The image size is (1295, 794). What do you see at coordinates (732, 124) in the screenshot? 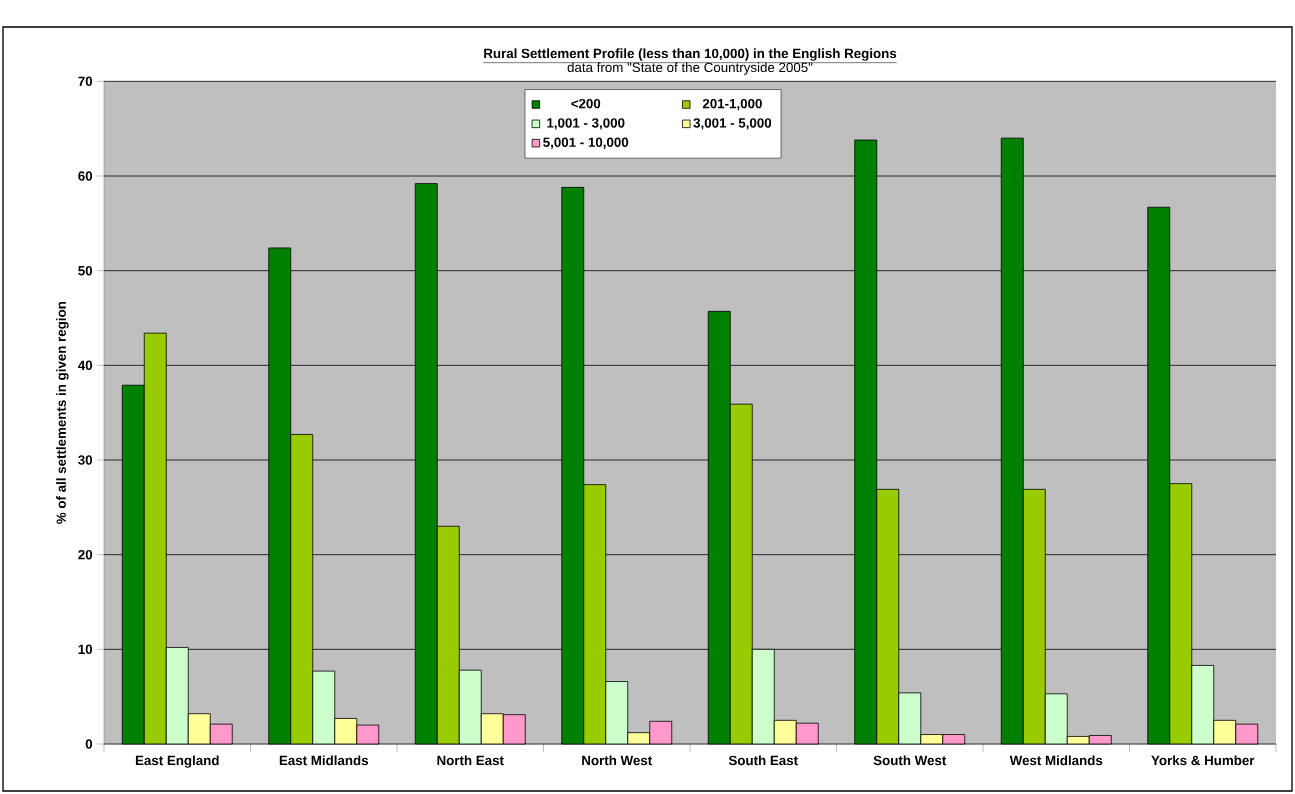
I see `legend-label: 3,001 - 5,000` at bounding box center [732, 124].